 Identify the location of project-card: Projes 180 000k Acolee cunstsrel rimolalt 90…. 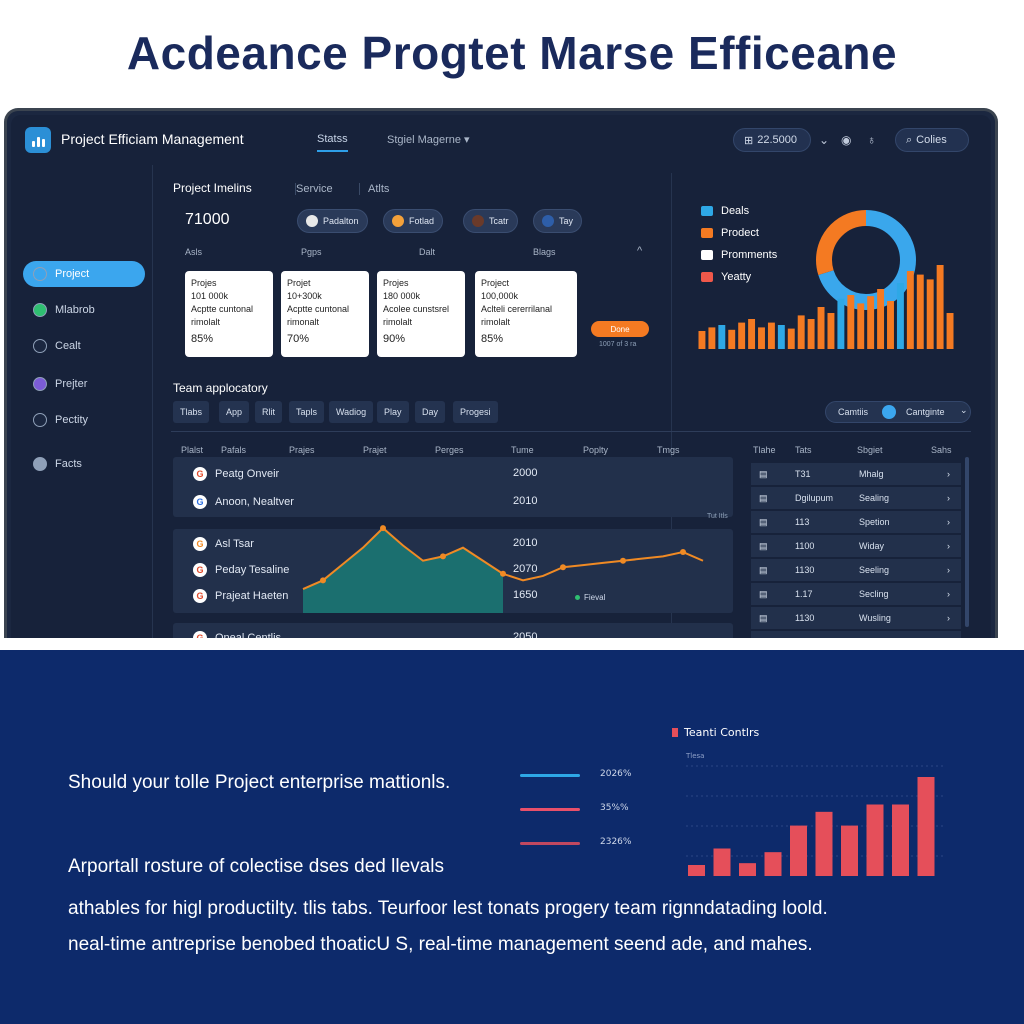
(421, 314).